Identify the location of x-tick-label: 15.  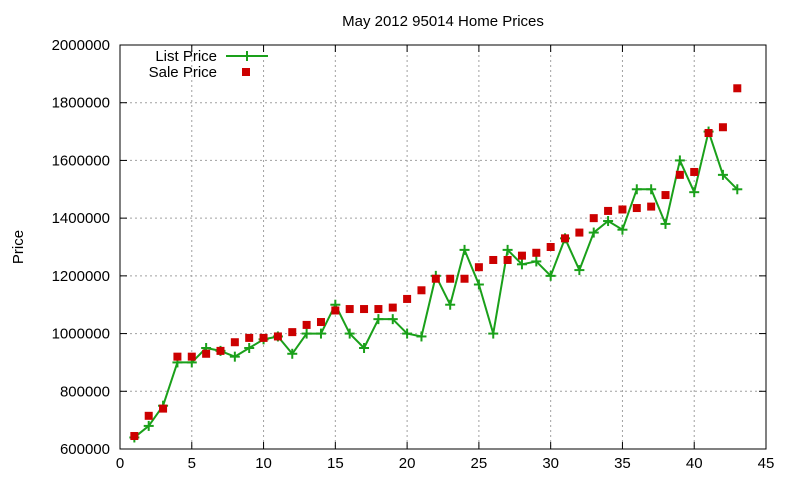
(335, 463).